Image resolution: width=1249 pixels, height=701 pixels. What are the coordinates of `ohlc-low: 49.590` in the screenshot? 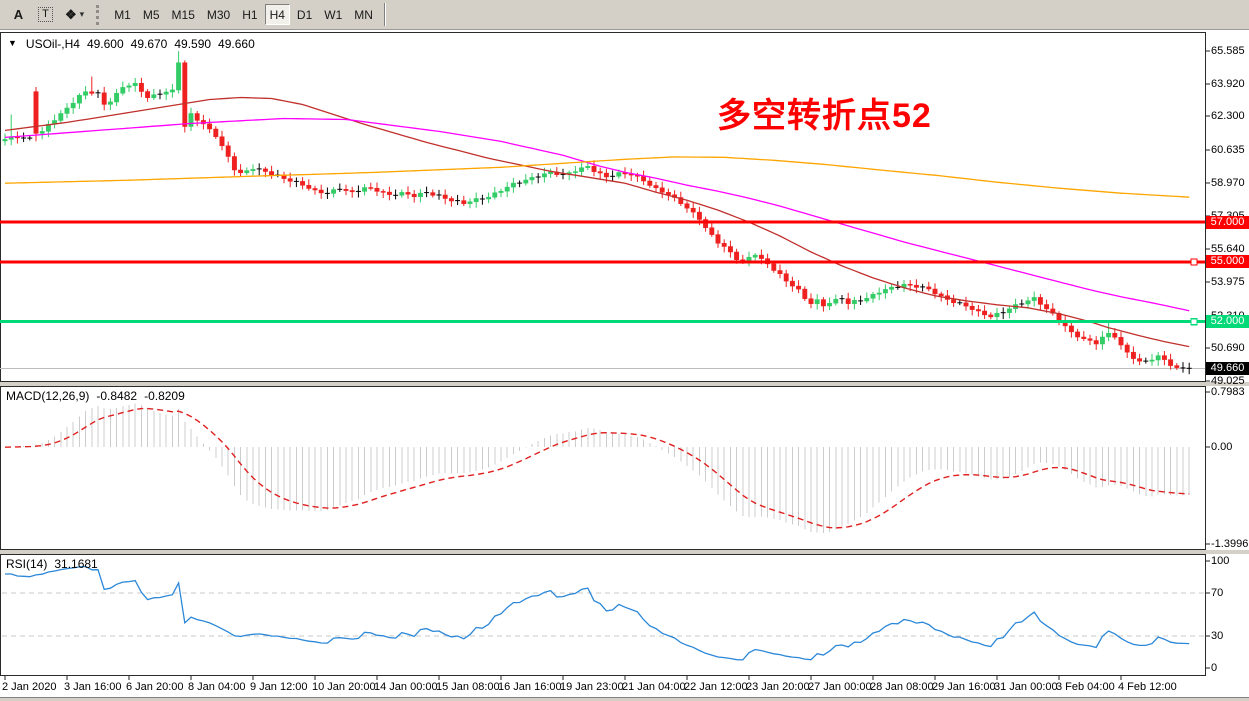 It's located at (193, 44).